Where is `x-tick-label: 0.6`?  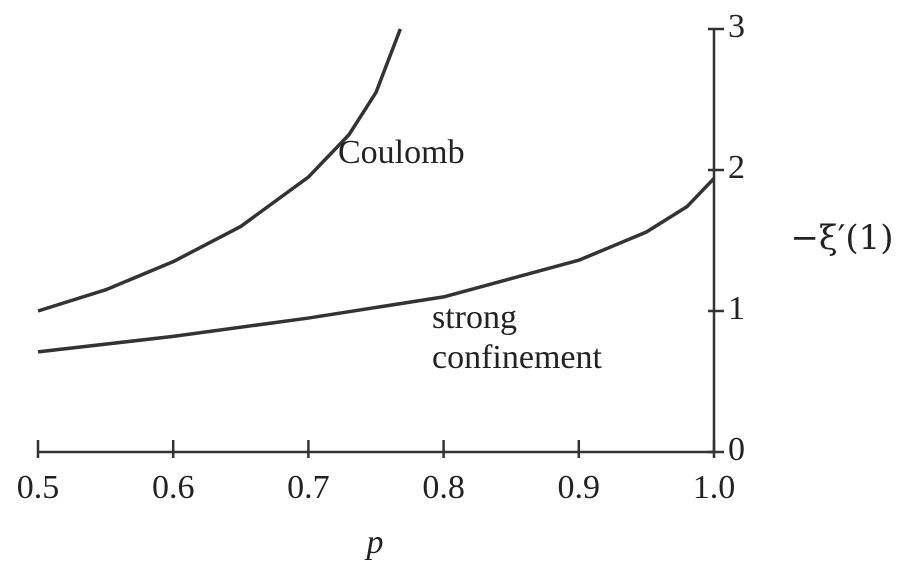
x-tick-label: 0.6 is located at coordinates (173, 487).